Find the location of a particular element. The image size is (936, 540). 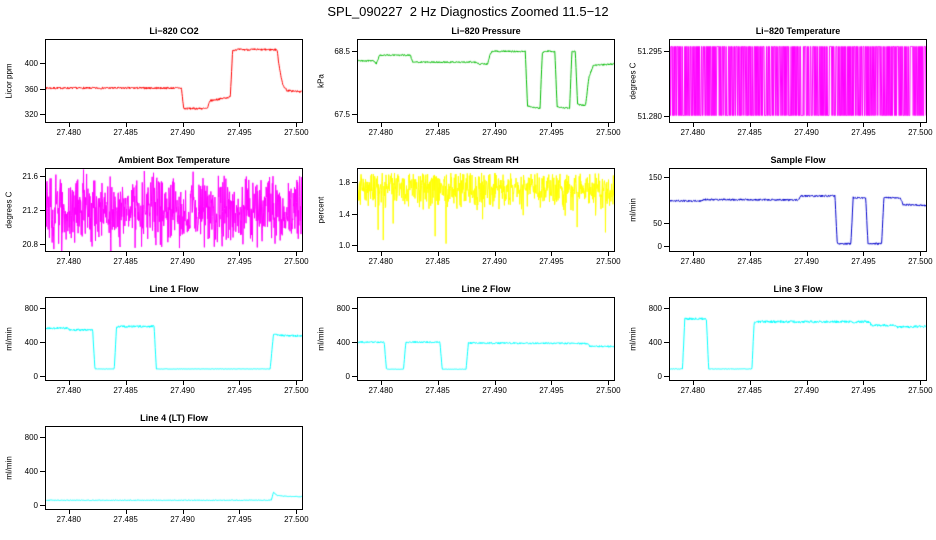

y-tick-label: 20.8 is located at coordinates (30, 245).